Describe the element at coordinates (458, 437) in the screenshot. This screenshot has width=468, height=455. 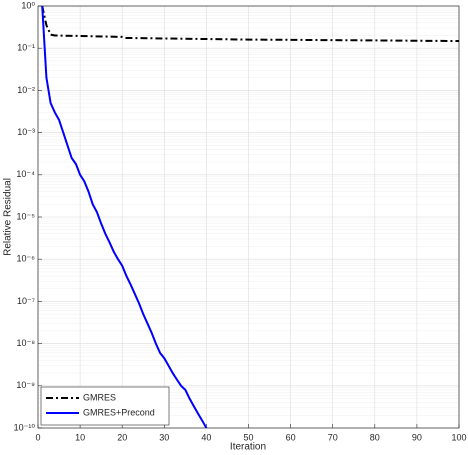
I see `x-tick-label: 100` at that location.